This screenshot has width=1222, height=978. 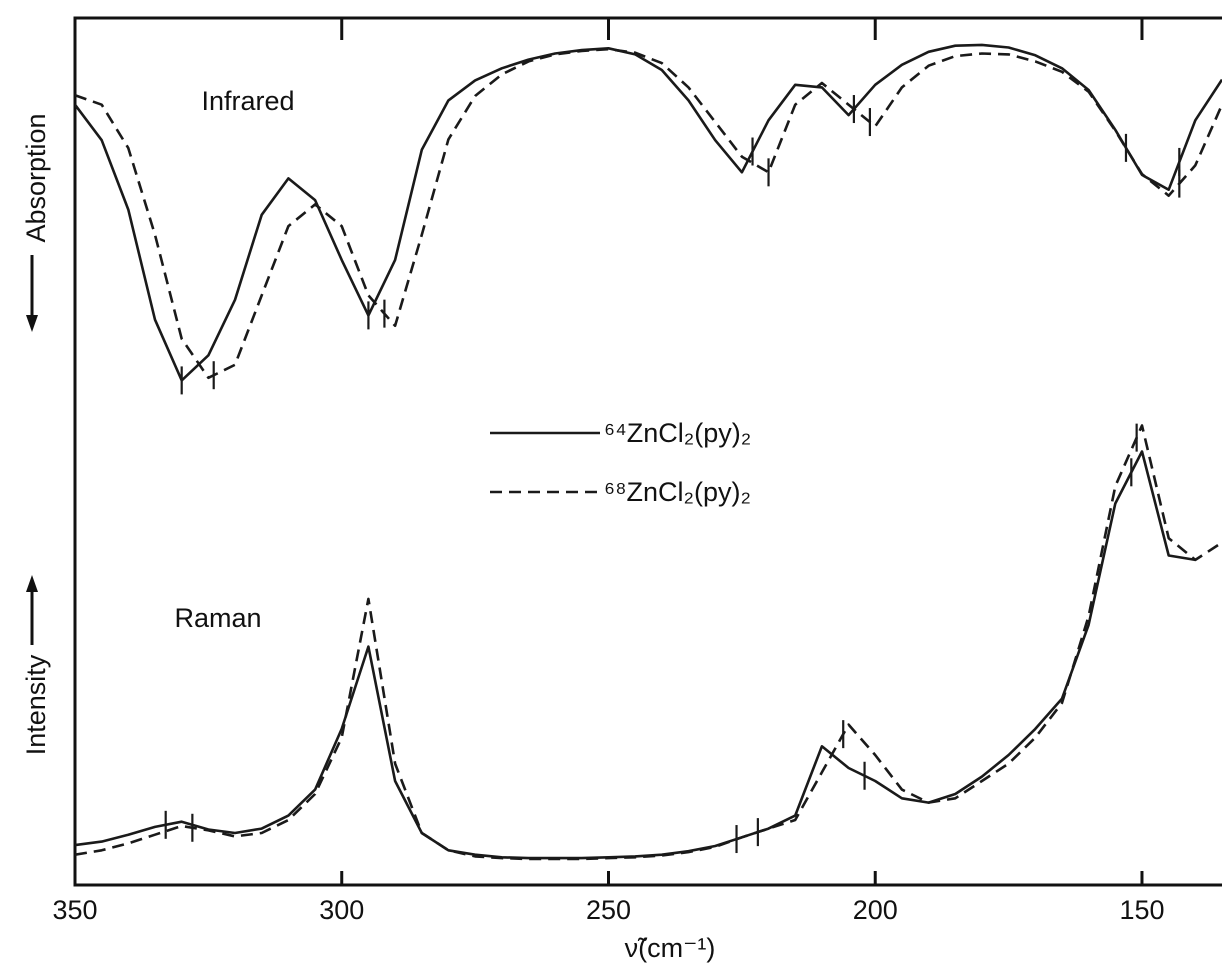 What do you see at coordinates (247, 101) in the screenshot?
I see `annotation: Infrared` at bounding box center [247, 101].